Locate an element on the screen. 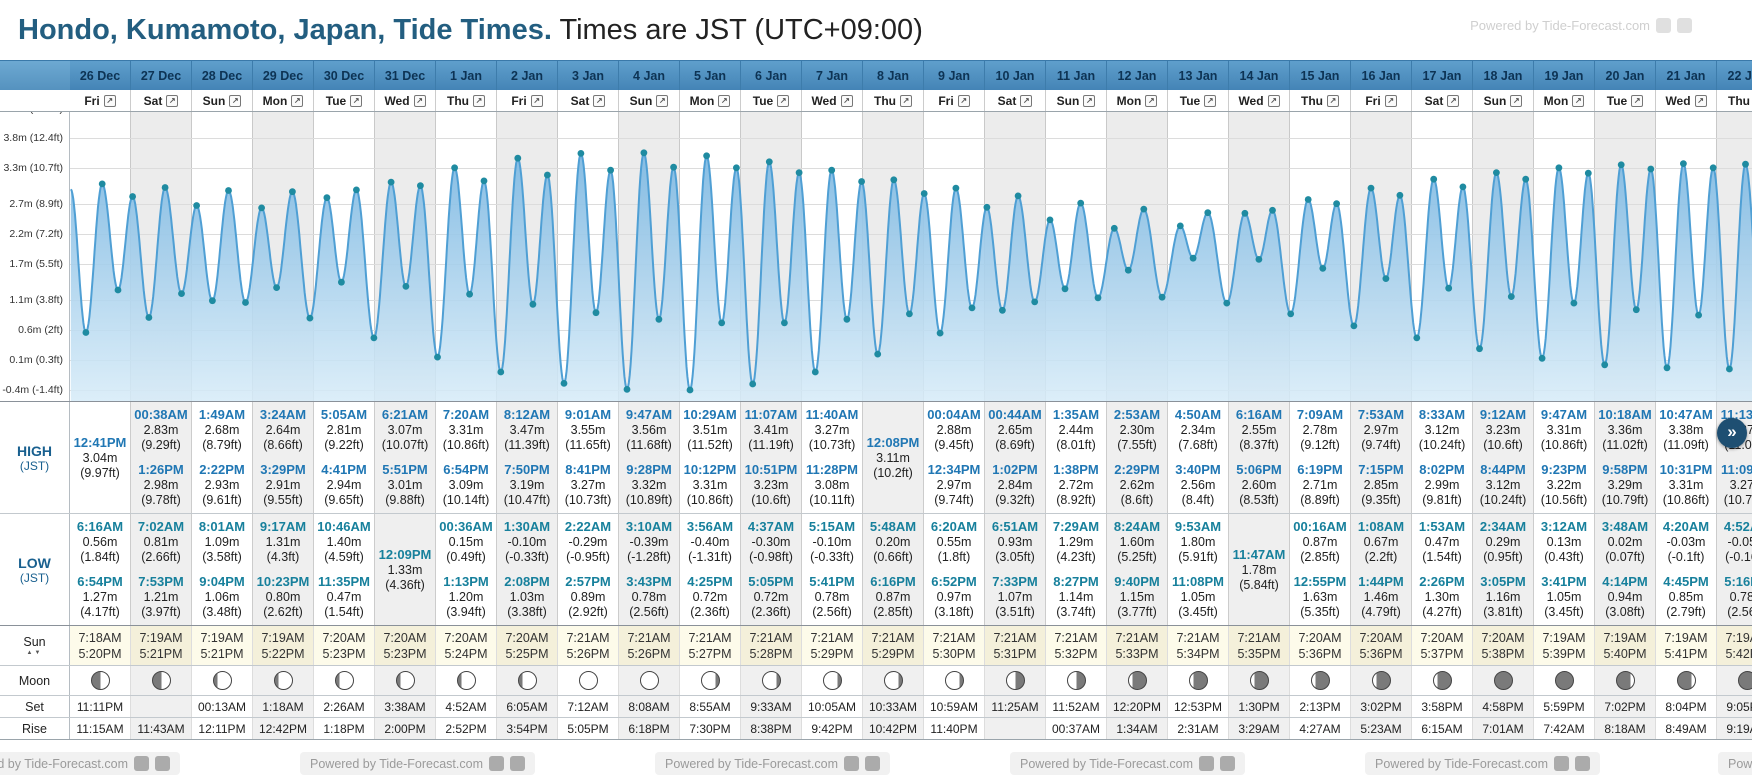 This screenshot has height=780, width=1752. sun-times-cell: 7:19AM 5:22PM is located at coordinates (283, 645).